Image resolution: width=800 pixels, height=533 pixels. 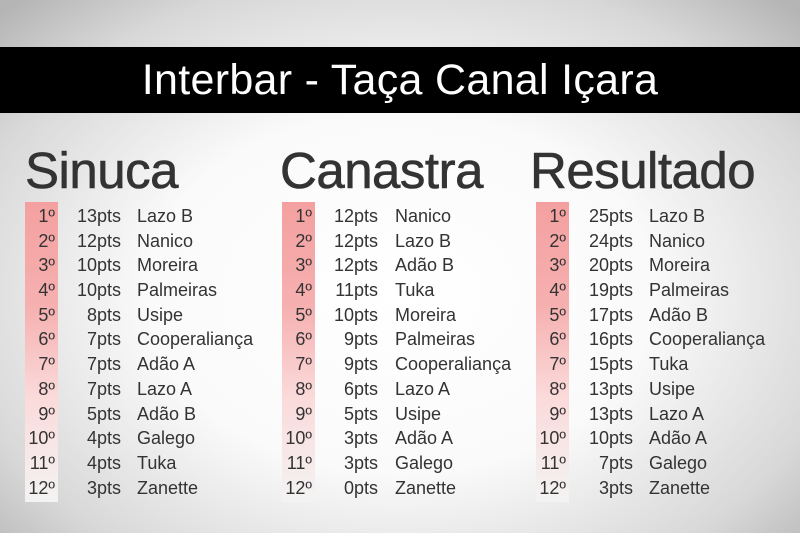 What do you see at coordinates (46, 265) in the screenshot?
I see `rank-label: 3º` at bounding box center [46, 265].